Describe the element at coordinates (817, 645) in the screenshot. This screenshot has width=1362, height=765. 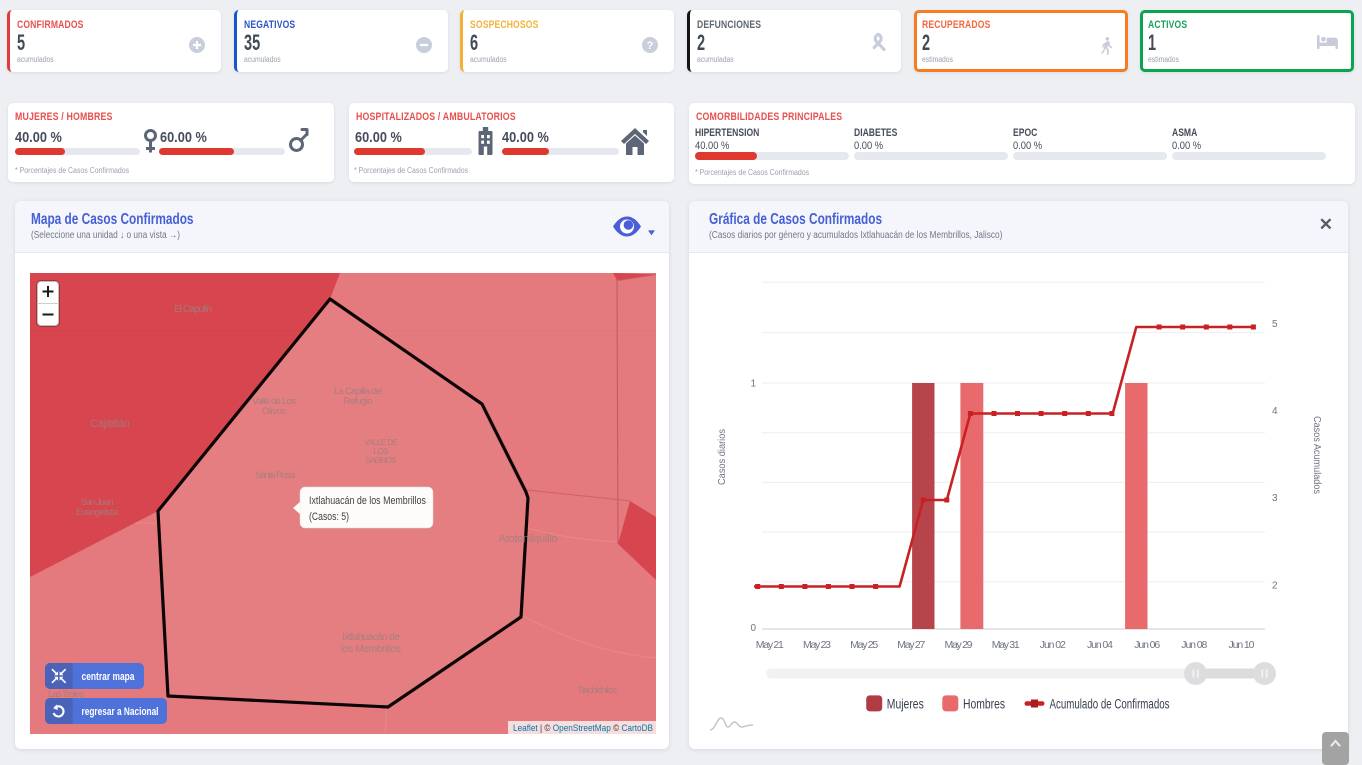
I see `svg-text: May 23` at that location.